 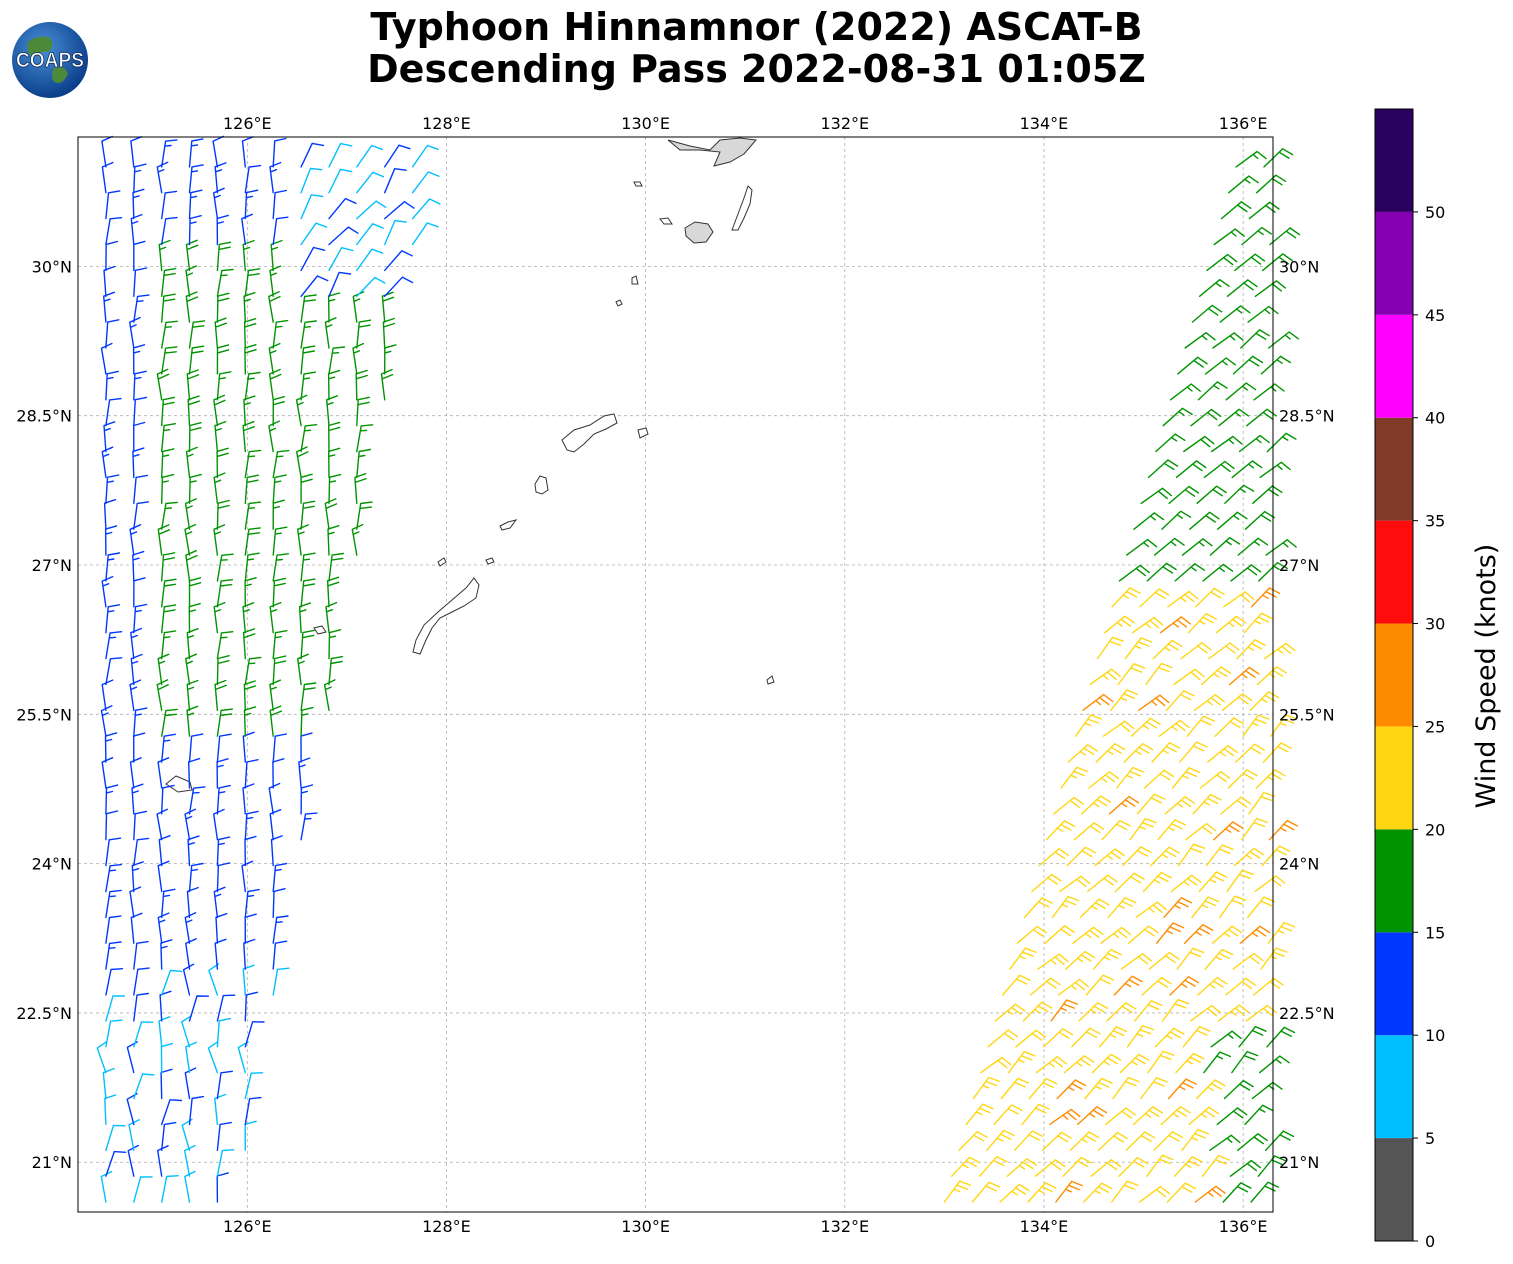 What do you see at coordinates (1307, 416) in the screenshot?
I see `y-tick-label-right: 28.5°N` at bounding box center [1307, 416].